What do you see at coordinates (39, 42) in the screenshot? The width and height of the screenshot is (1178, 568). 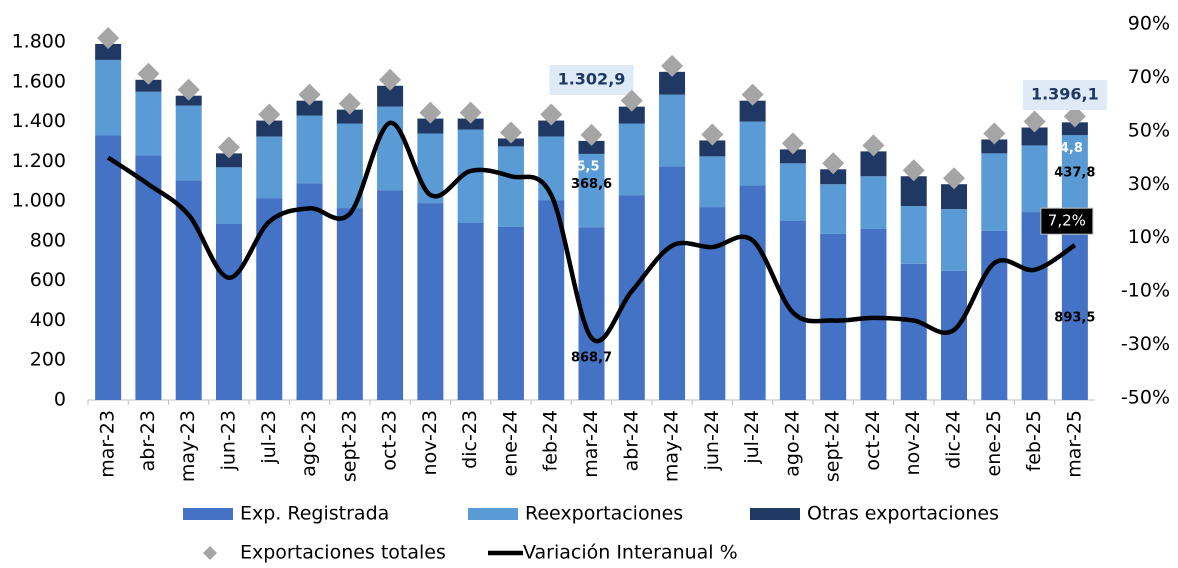 I see `y-tick-label: 1.800` at bounding box center [39, 42].